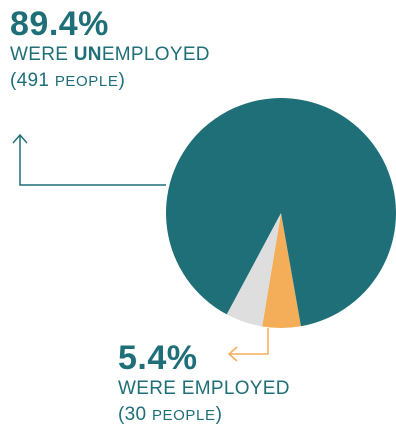 This screenshot has height=445, width=396. I want to click on employed-connector, so click(249, 341).